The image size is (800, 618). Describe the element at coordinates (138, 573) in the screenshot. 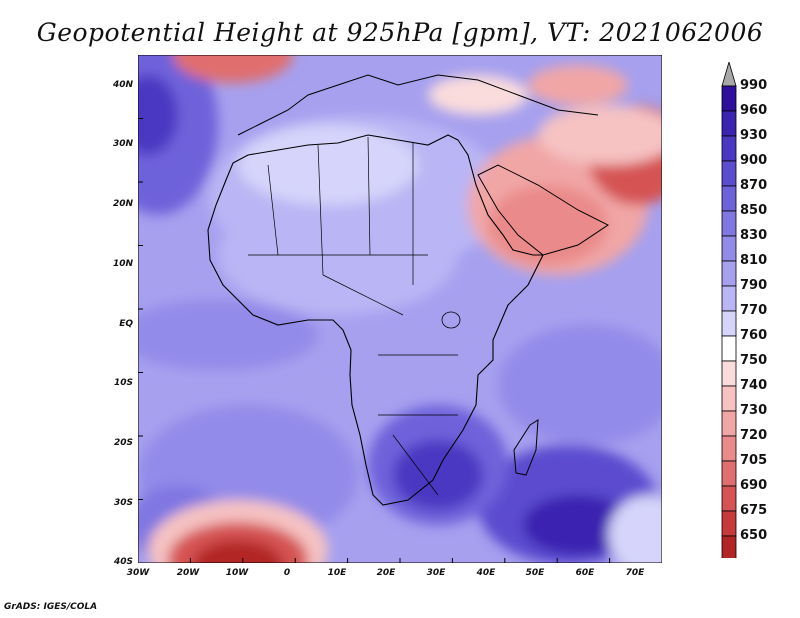

I see `lon-label-30w: 30W` at that location.